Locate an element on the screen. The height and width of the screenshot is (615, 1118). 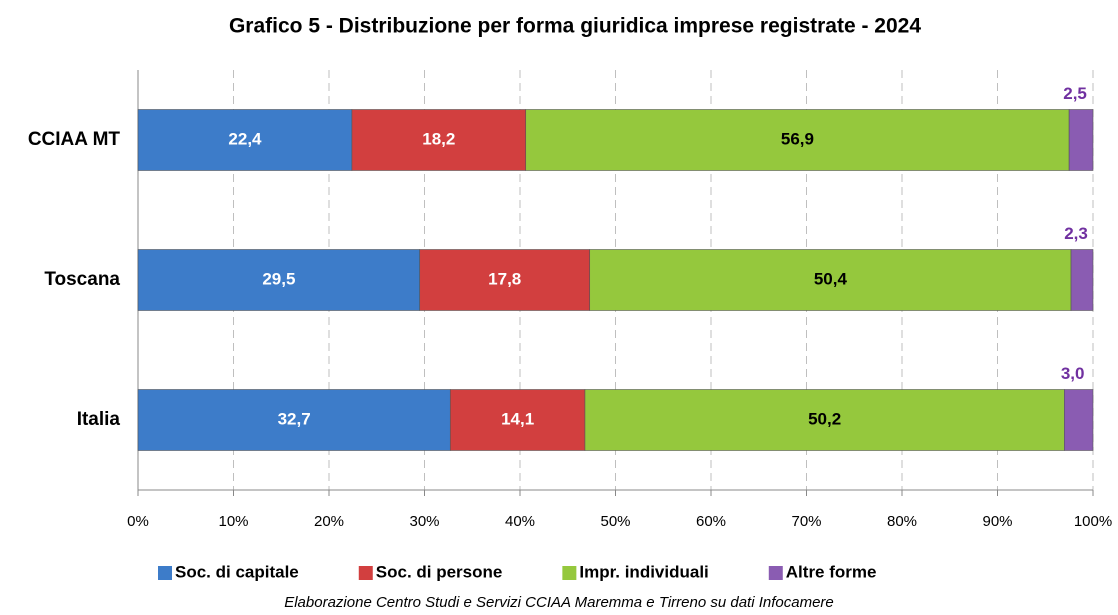
y-tick-label: CCIAA MT is located at coordinates (74, 139).